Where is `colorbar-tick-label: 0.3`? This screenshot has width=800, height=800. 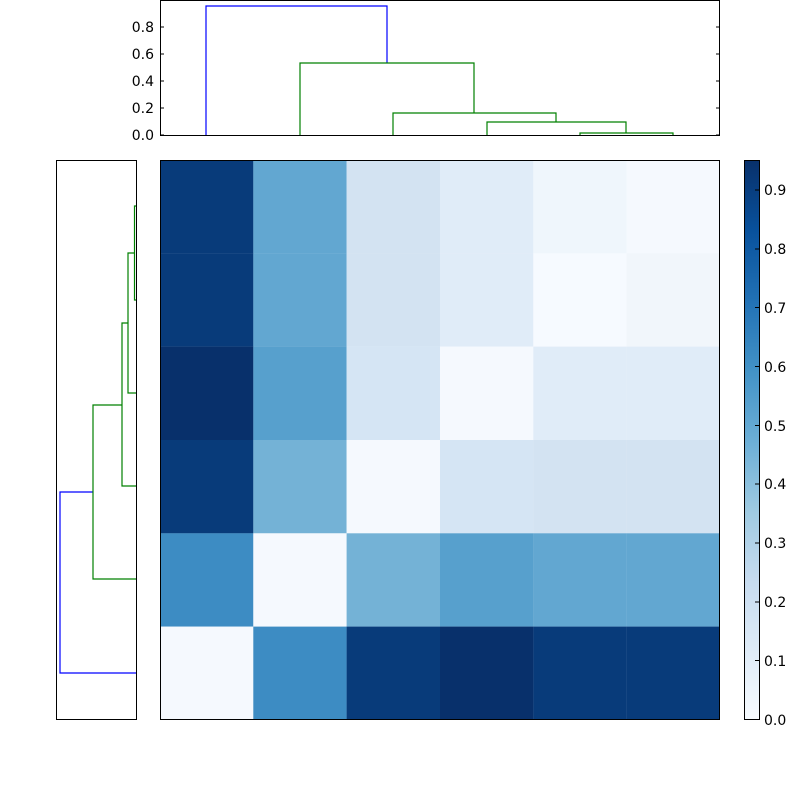
colorbar-tick-label: 0.3 is located at coordinates (775, 544).